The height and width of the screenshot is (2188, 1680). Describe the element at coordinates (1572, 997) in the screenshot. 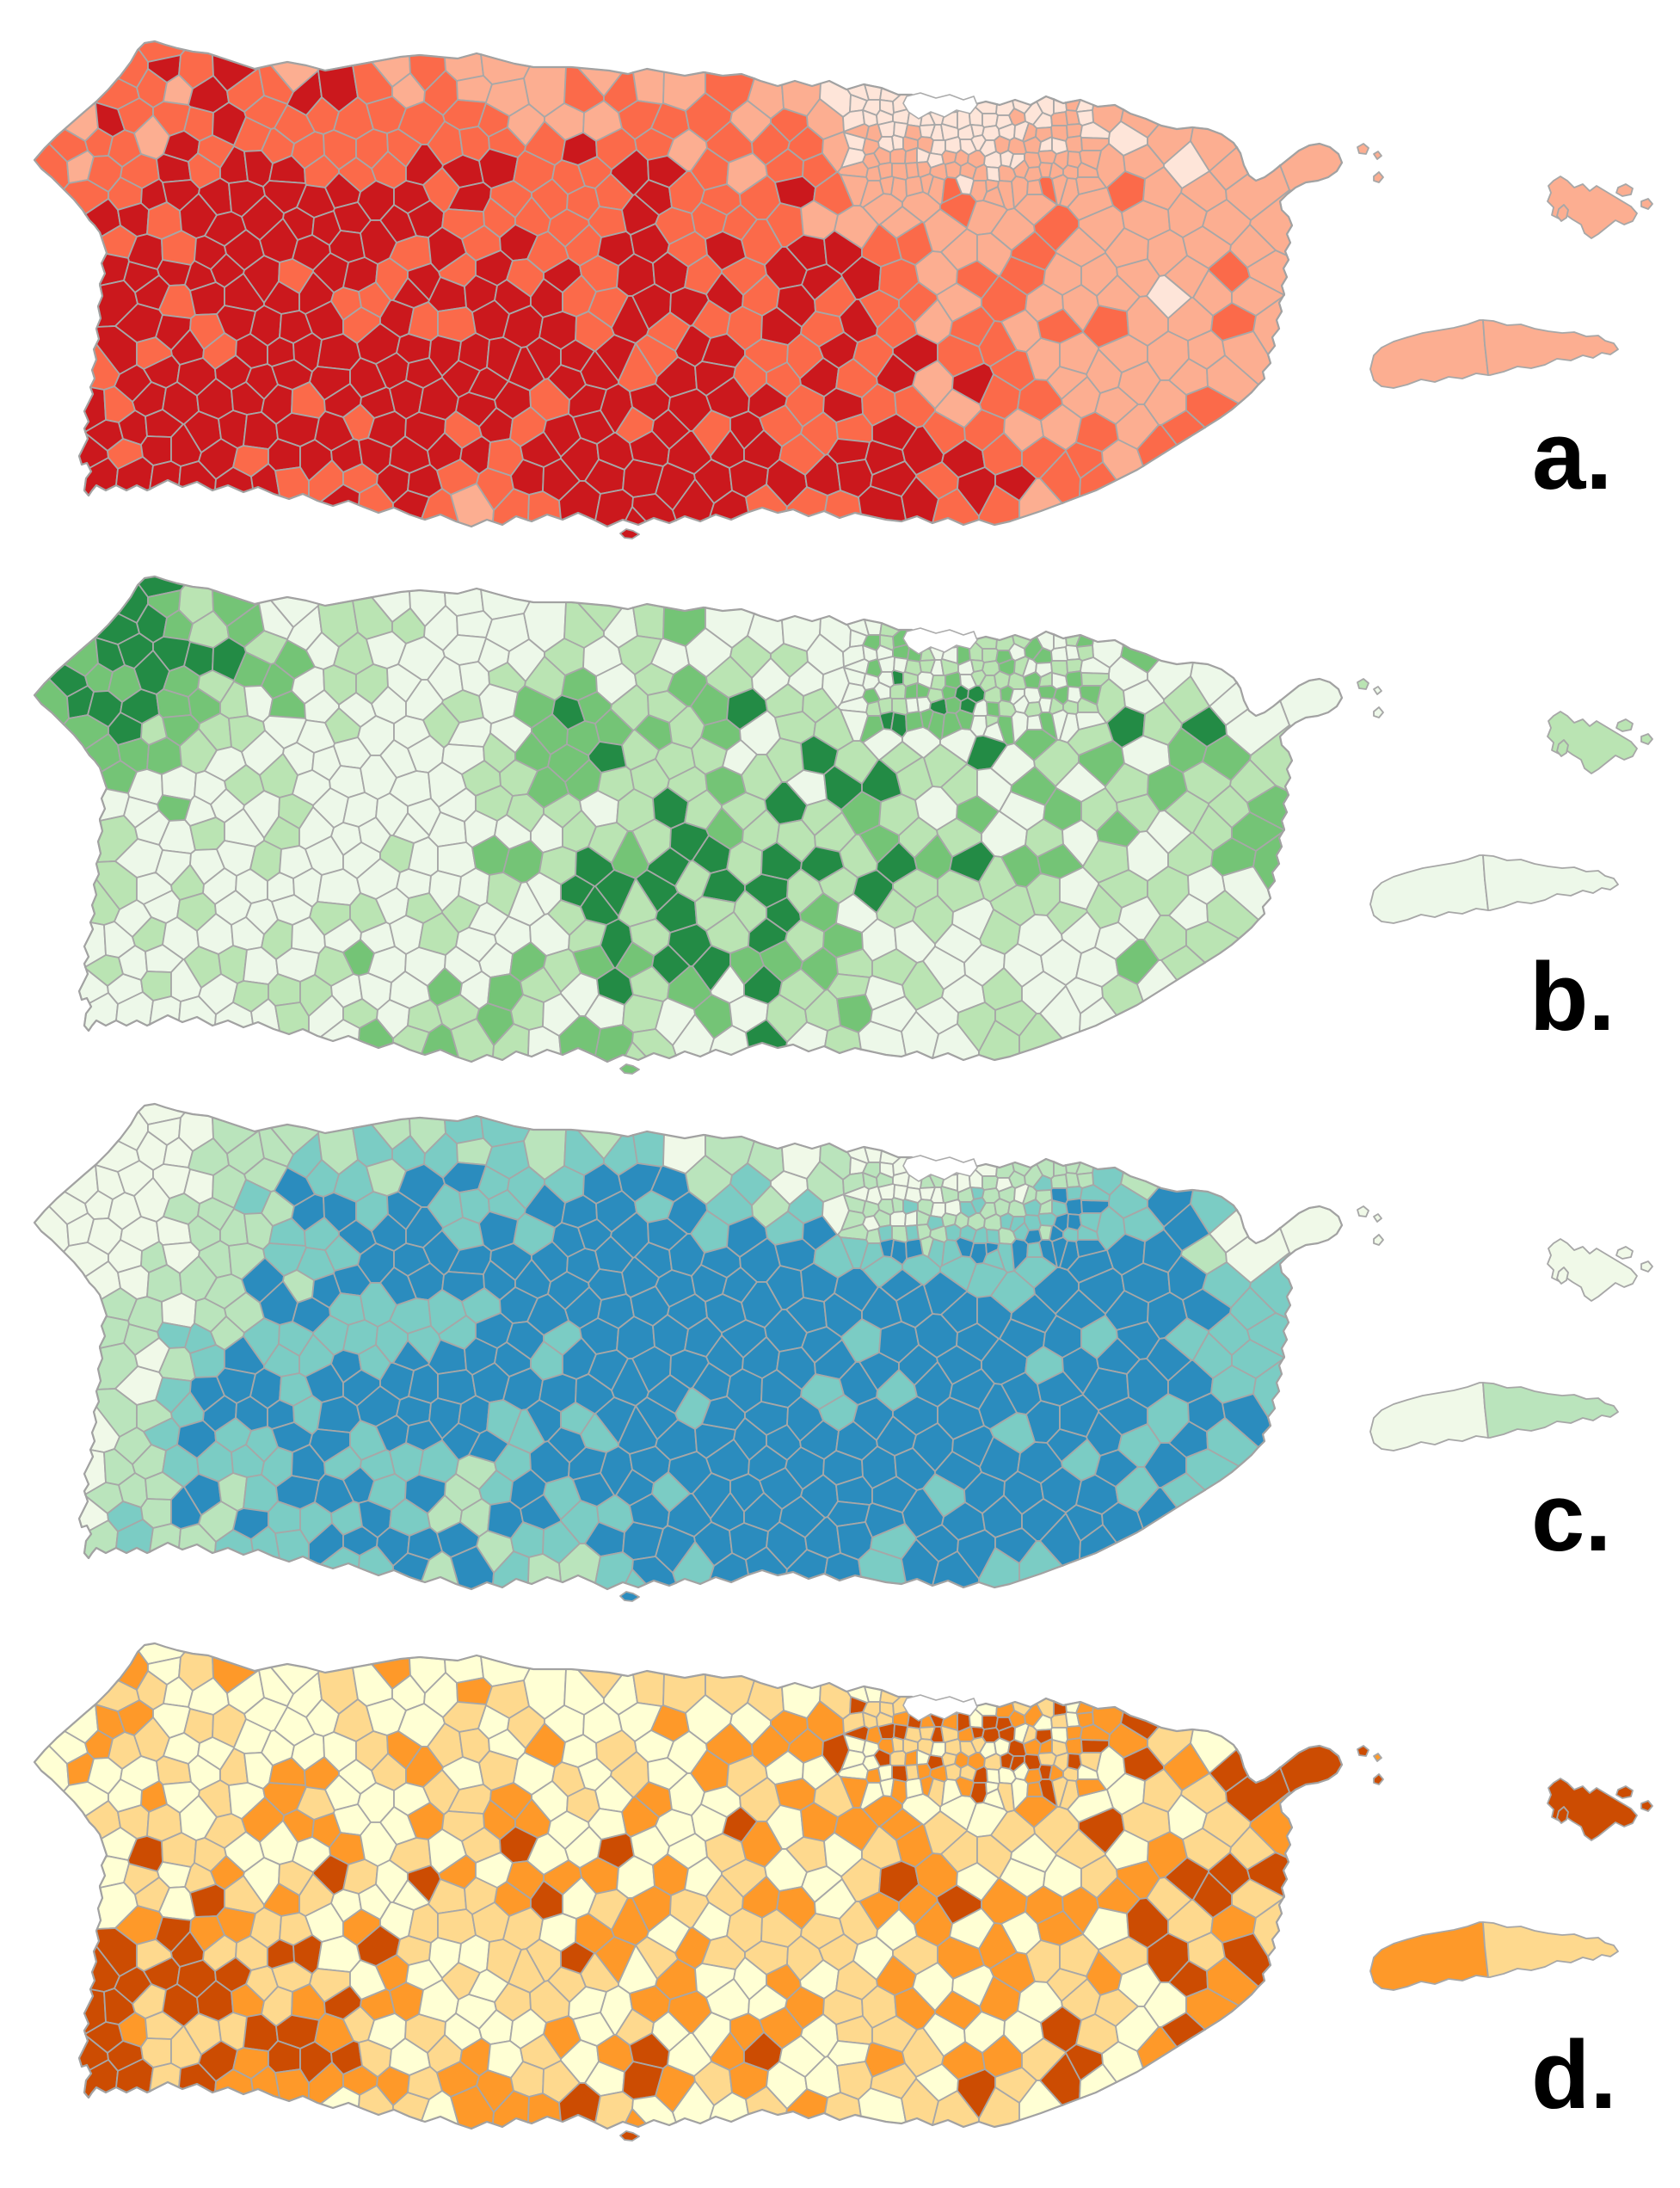

I see `svg-text: b.` at that location.